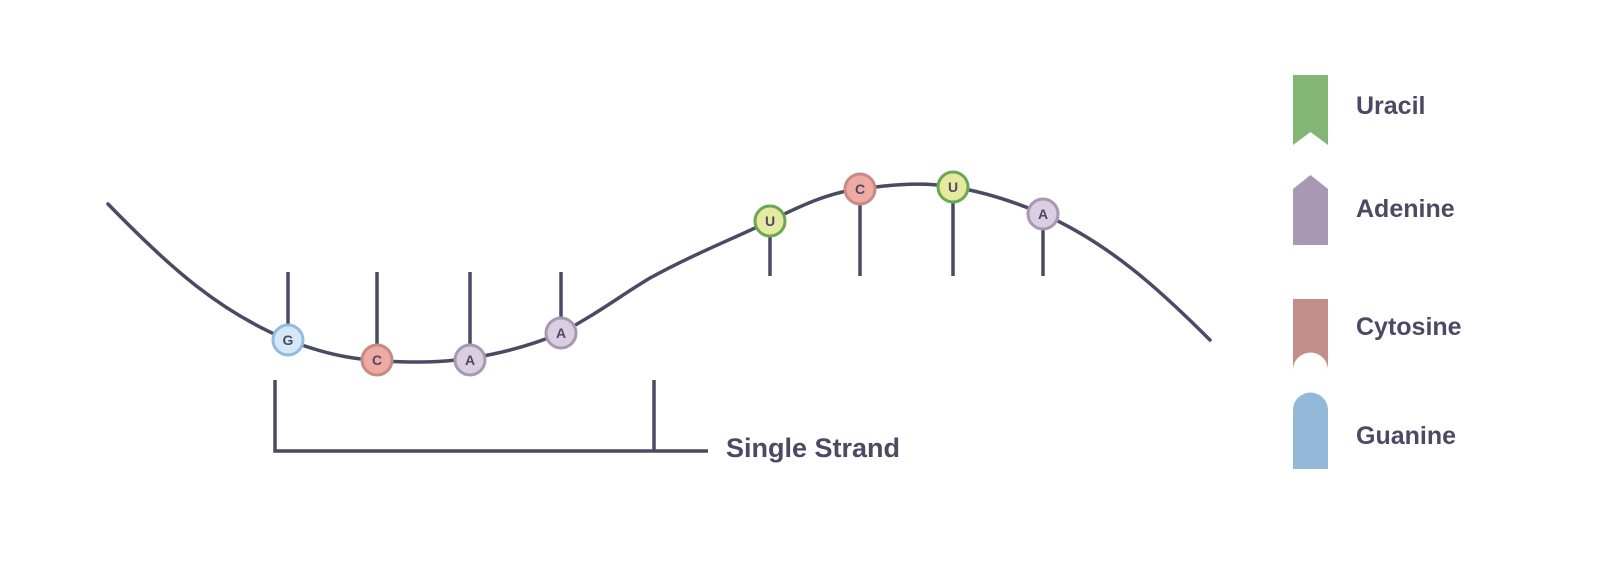 Image resolution: width=1600 pixels, height=582 pixels. I want to click on cytosine-notched-bar-icon, so click(1310, 334).